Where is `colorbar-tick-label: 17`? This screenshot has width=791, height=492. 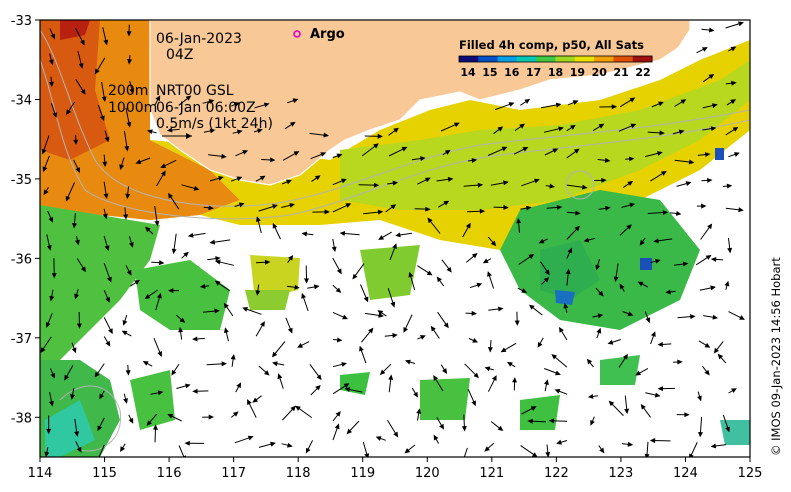
colorbar-tick-label: 17 is located at coordinates (533, 72).